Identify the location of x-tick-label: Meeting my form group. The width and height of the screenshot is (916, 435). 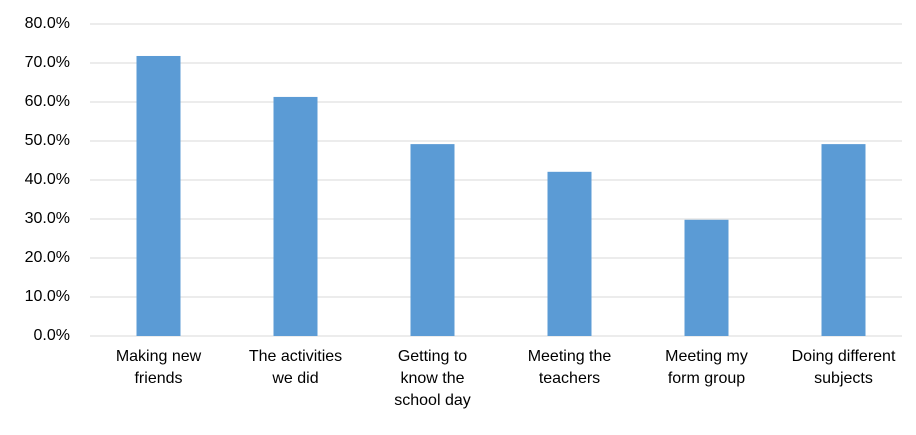
(706, 367).